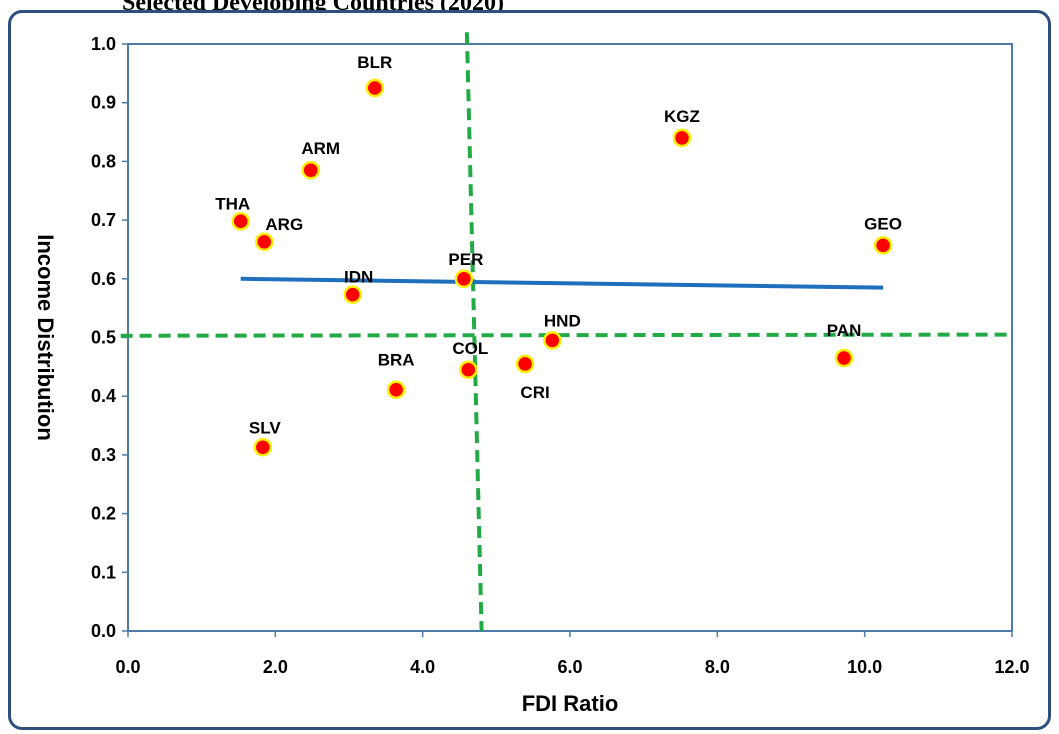 The height and width of the screenshot is (734, 1059). Describe the element at coordinates (883, 223) in the screenshot. I see `data-point-label: GEO` at that location.